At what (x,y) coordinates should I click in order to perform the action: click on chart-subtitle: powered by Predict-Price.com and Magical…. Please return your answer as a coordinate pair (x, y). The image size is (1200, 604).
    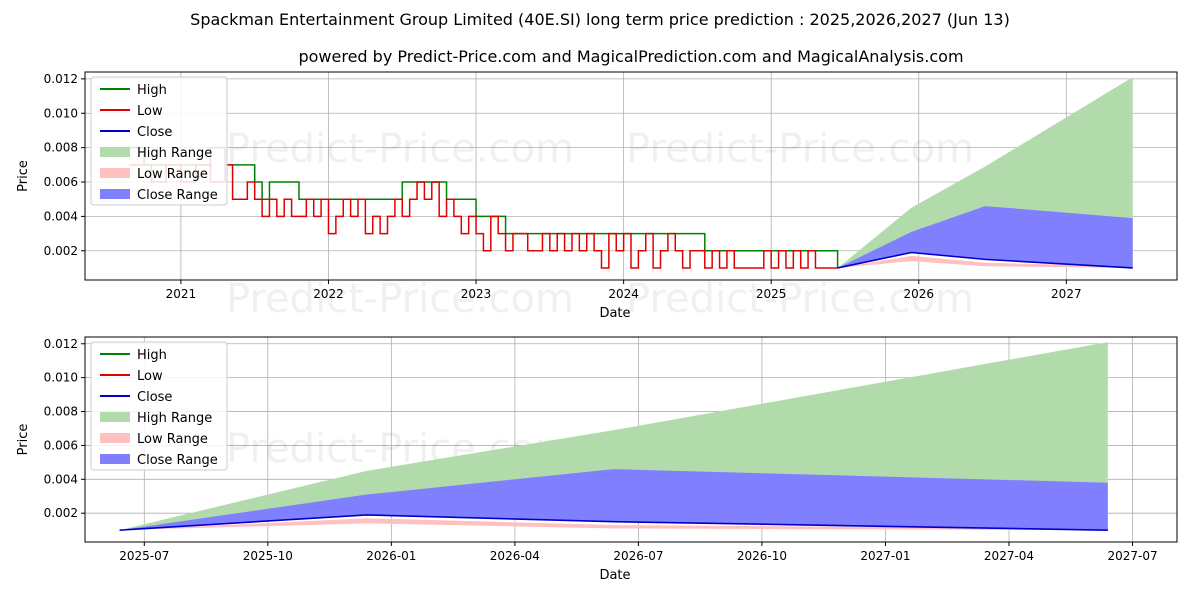
    Looking at the image, I should click on (630, 56).